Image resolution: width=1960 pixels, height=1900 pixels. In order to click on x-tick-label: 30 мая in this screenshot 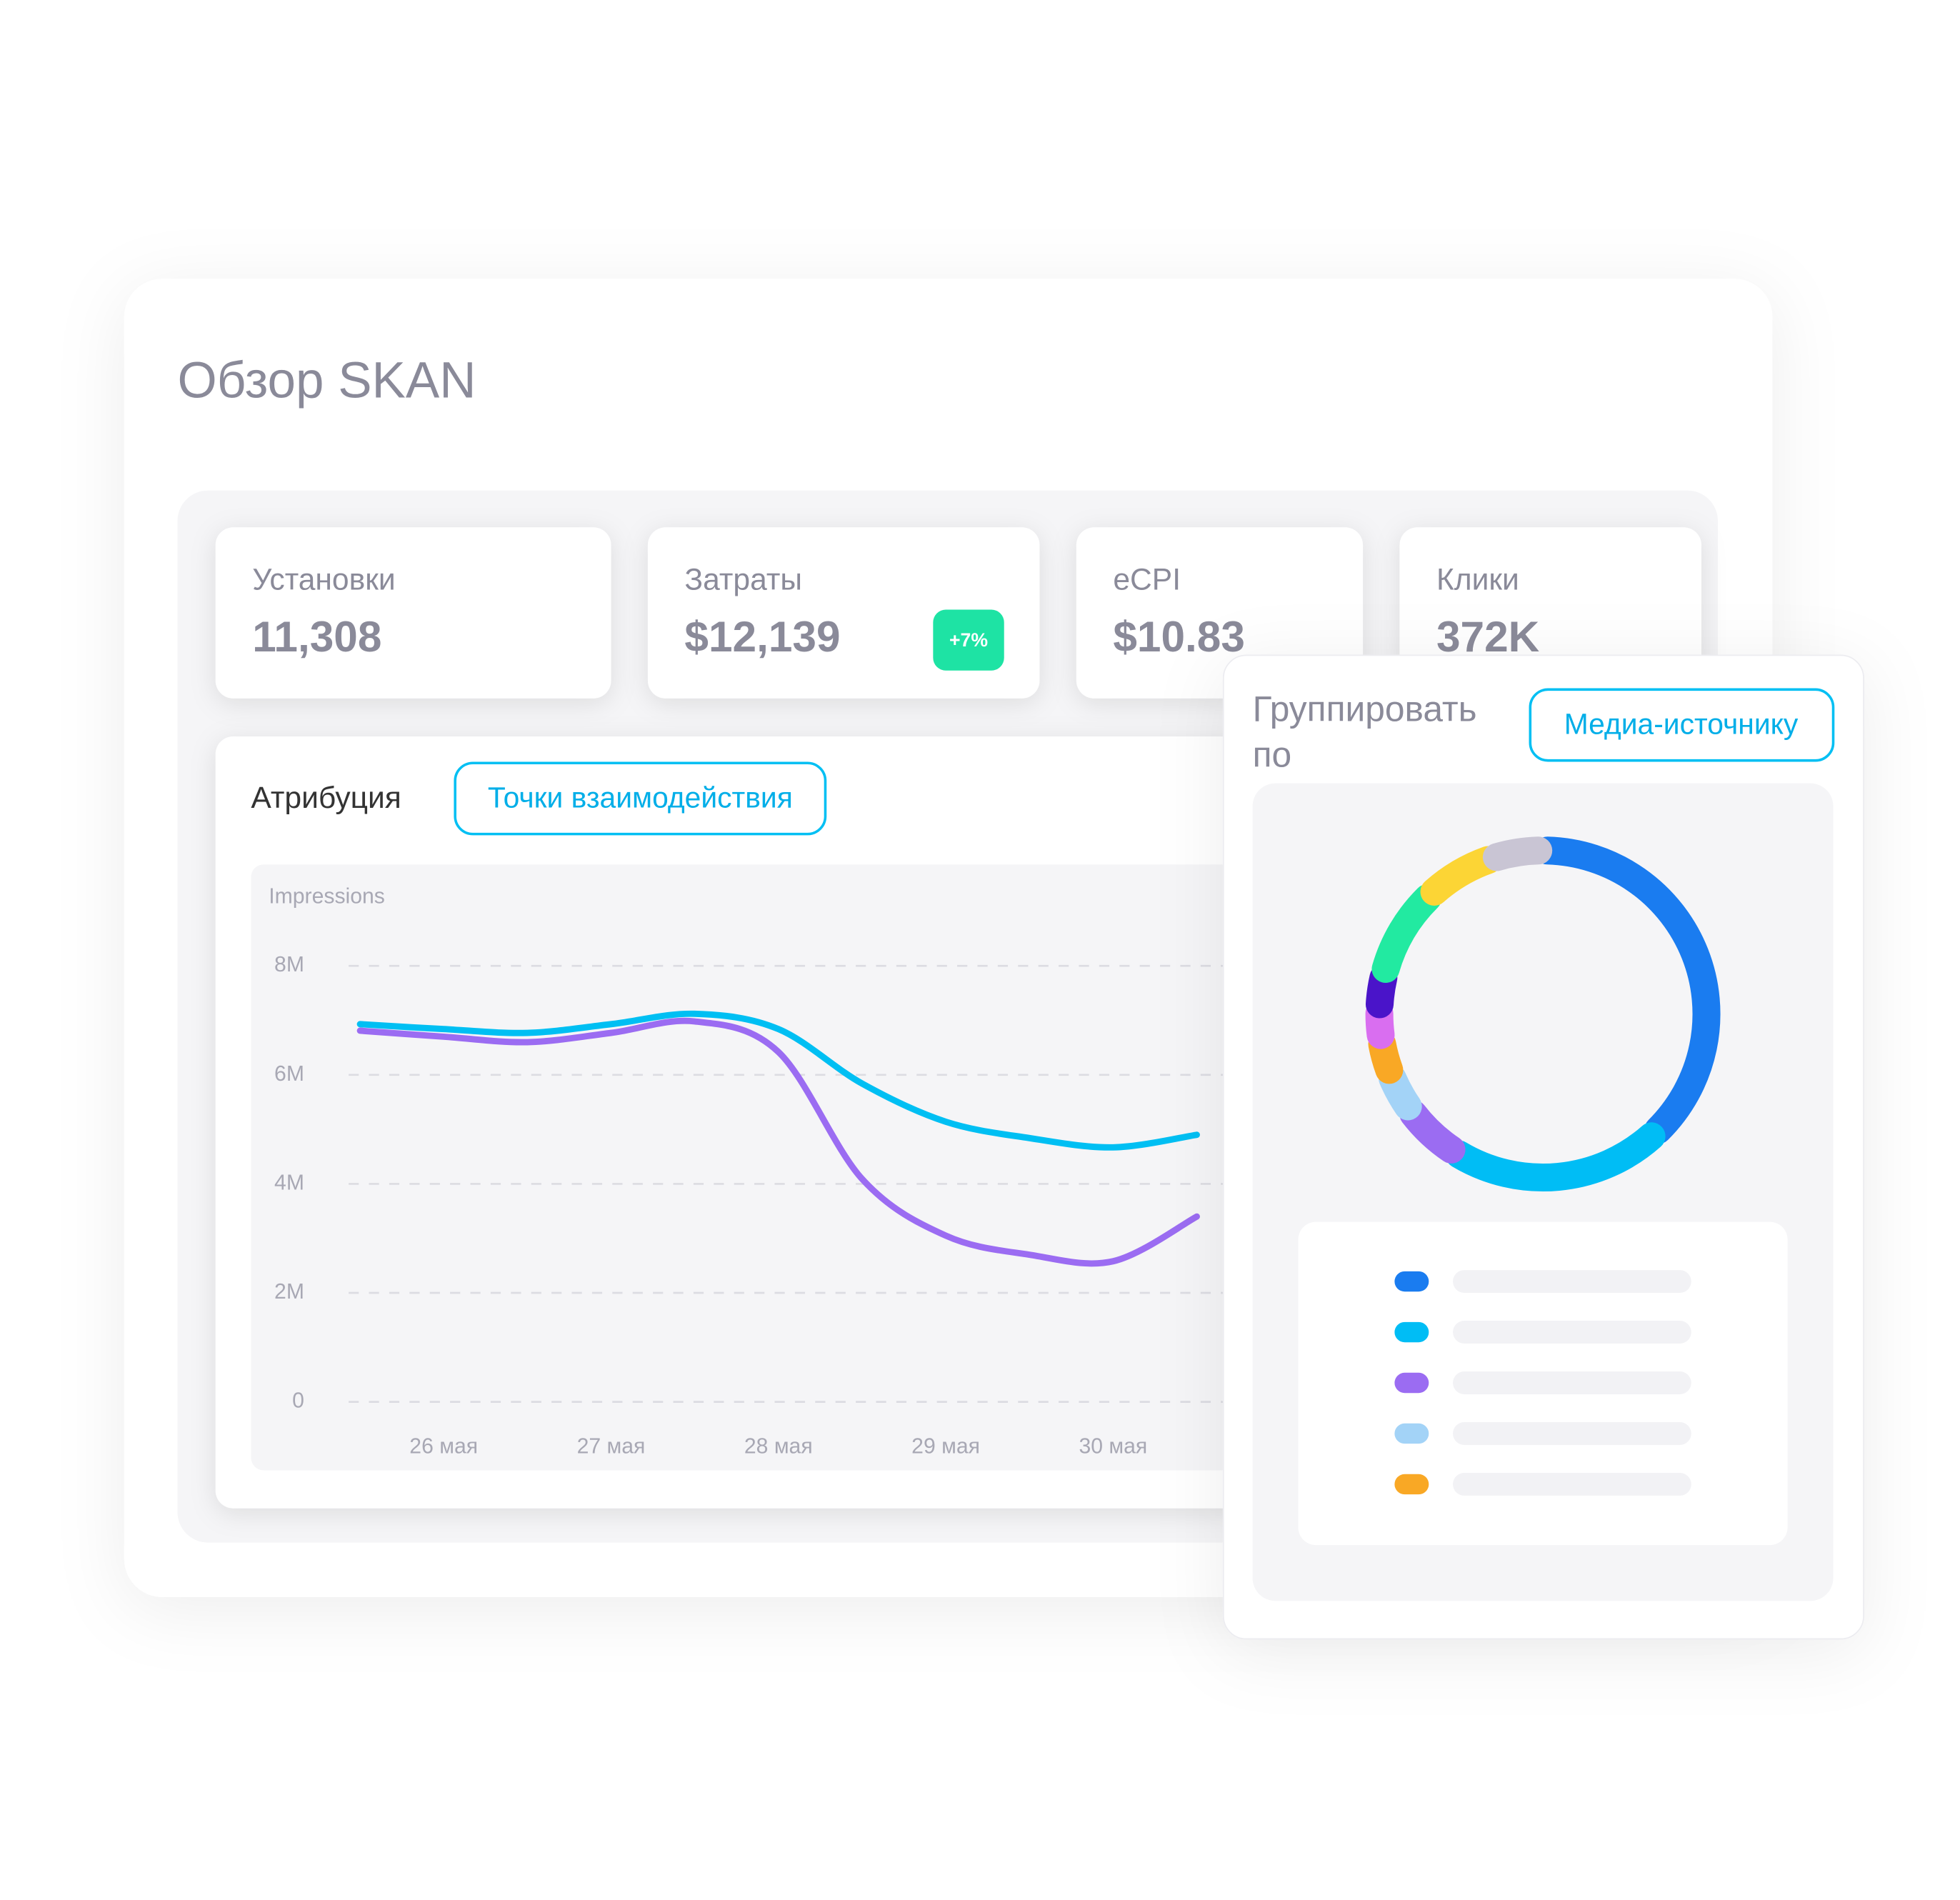, I will do `click(1113, 1446)`.